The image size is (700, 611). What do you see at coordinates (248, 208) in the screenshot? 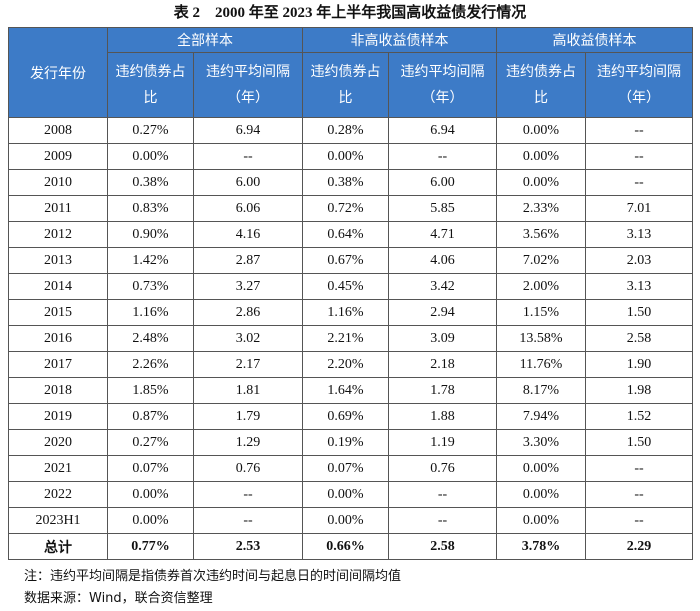
I see `cell: 6.06` at bounding box center [248, 208].